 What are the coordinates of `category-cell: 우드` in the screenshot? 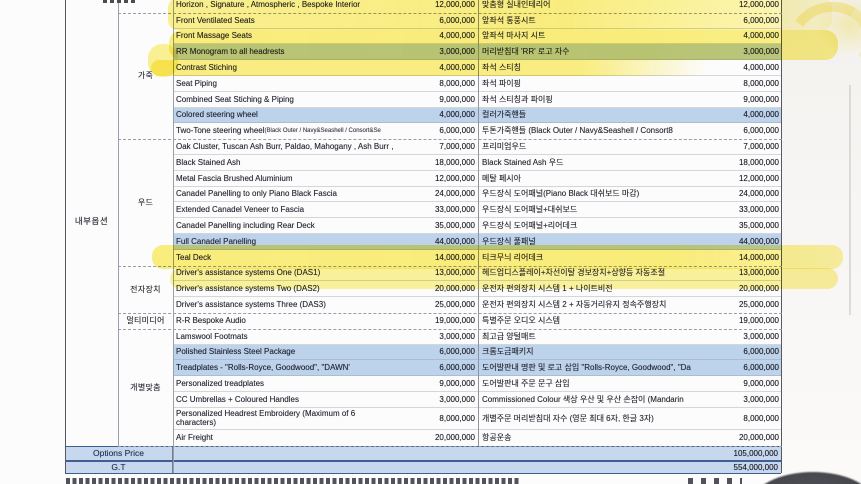 It's located at (145, 202).